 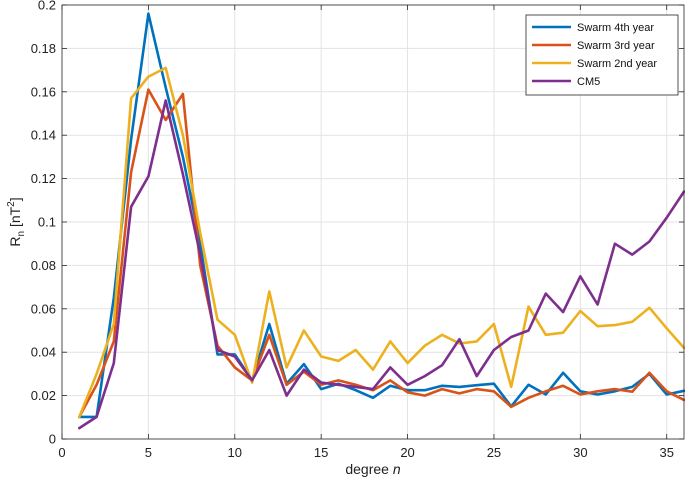 What do you see at coordinates (43, 48) in the screenshot?
I see `y-tick-label: 0.18` at bounding box center [43, 48].